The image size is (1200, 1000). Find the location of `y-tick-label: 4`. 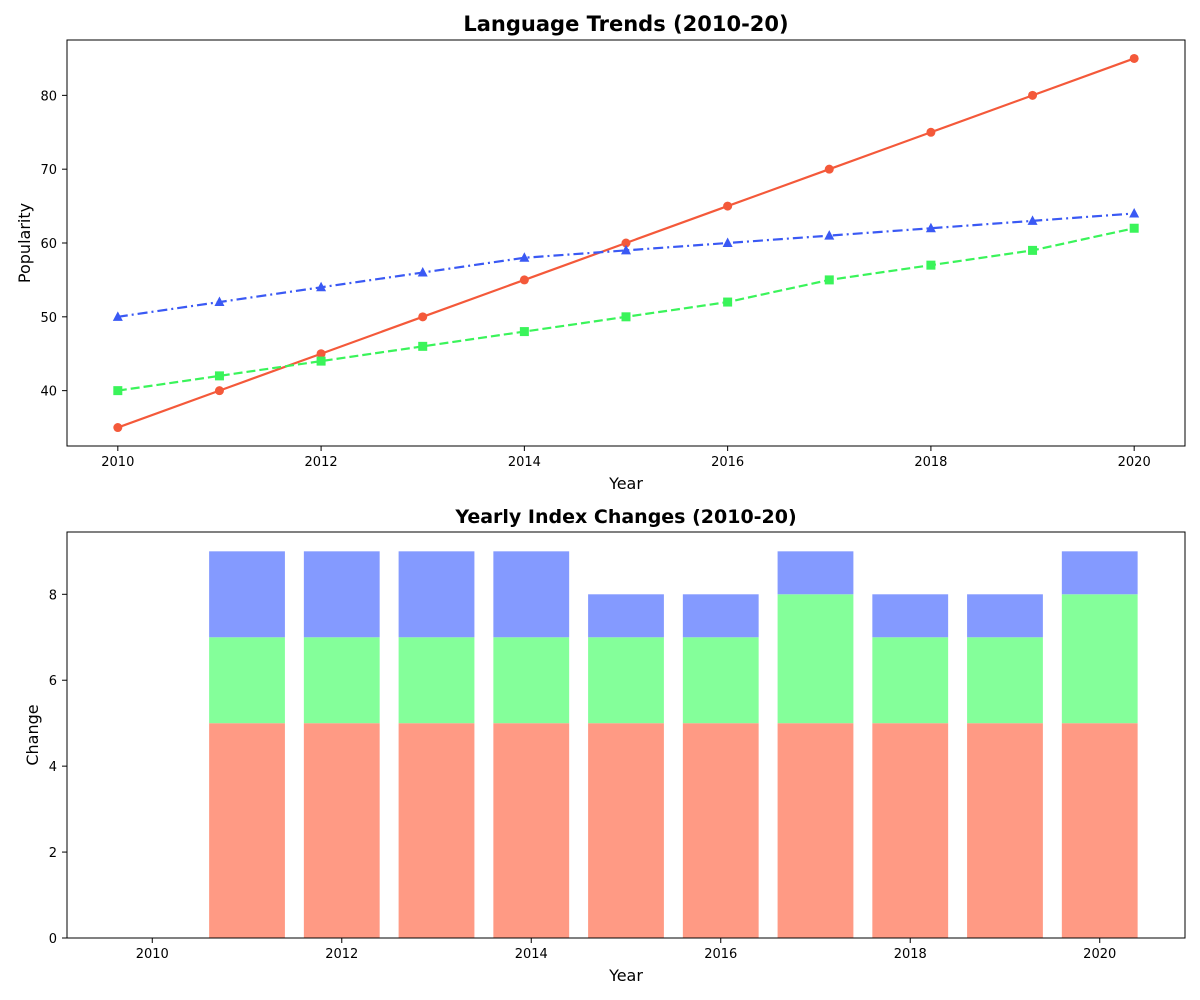

y-tick-label: 4 is located at coordinates (53, 767).